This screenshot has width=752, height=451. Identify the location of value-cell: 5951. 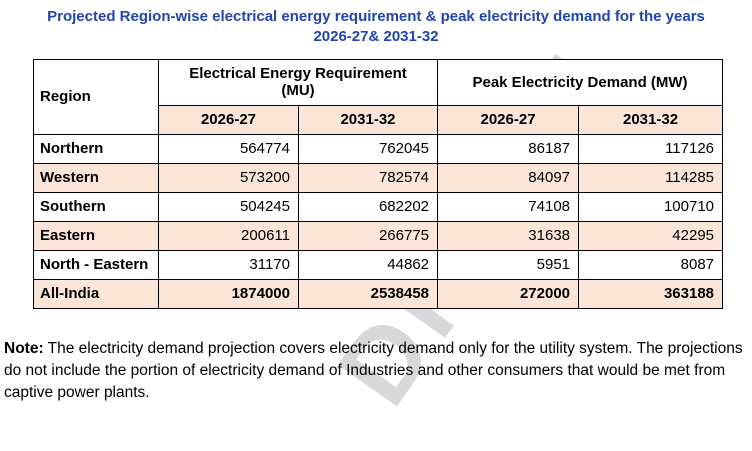
(508, 264).